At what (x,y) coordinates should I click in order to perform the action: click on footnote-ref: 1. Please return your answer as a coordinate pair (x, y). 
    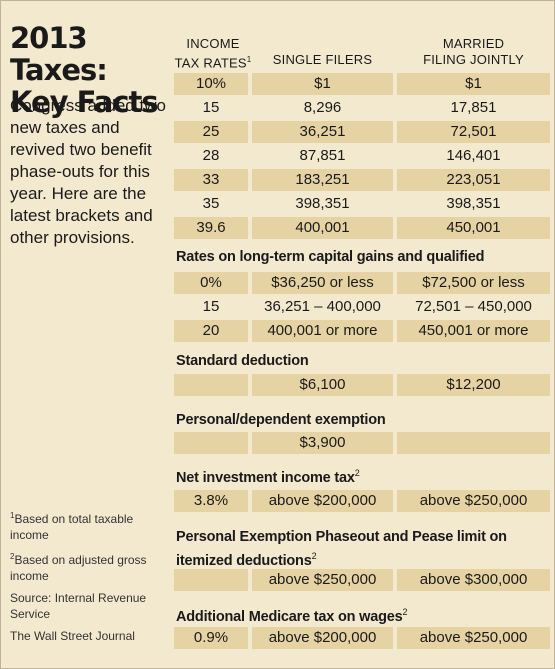
    Looking at the image, I should click on (249, 59).